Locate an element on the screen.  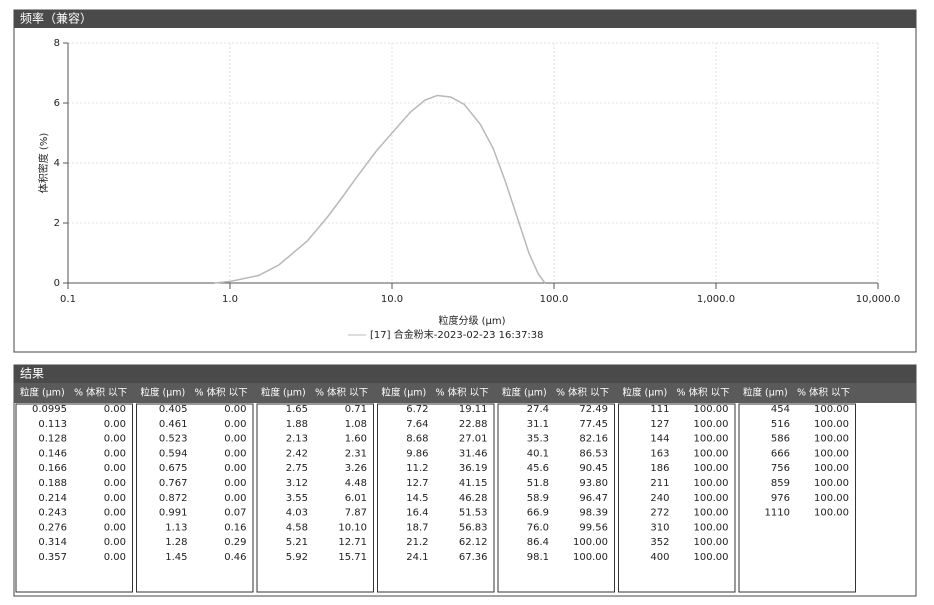
column-header-row is located at coordinates (465, 393).